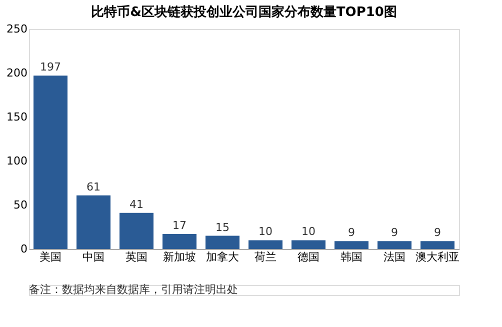 The height and width of the screenshot is (327, 502). What do you see at coordinates (93, 257) in the screenshot?
I see `x-tick-label: 中国` at bounding box center [93, 257].